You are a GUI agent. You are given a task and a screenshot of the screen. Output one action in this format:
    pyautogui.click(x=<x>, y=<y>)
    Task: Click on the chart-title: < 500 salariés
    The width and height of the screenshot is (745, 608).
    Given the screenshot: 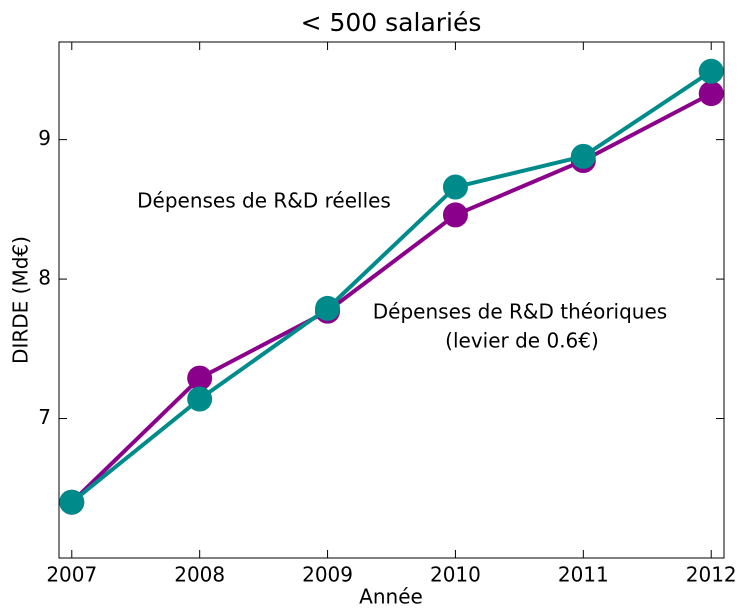 What is the action you would take?
    pyautogui.click(x=391, y=22)
    